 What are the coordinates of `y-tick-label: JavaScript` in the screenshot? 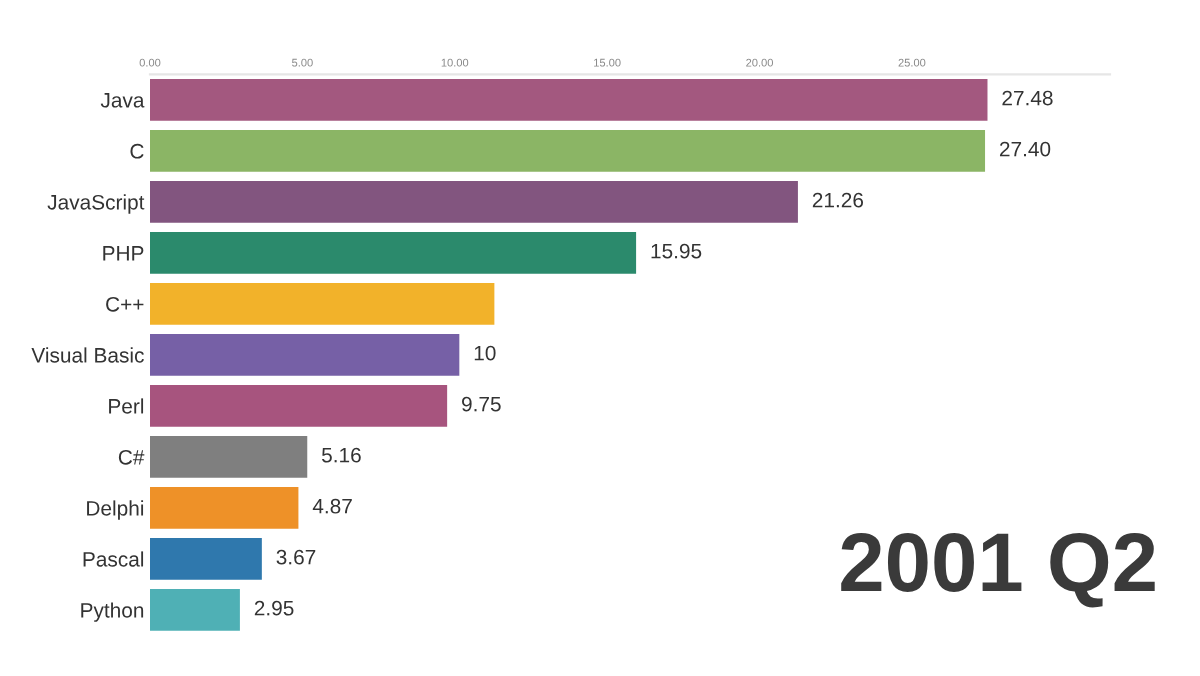 It's located at (96, 204).